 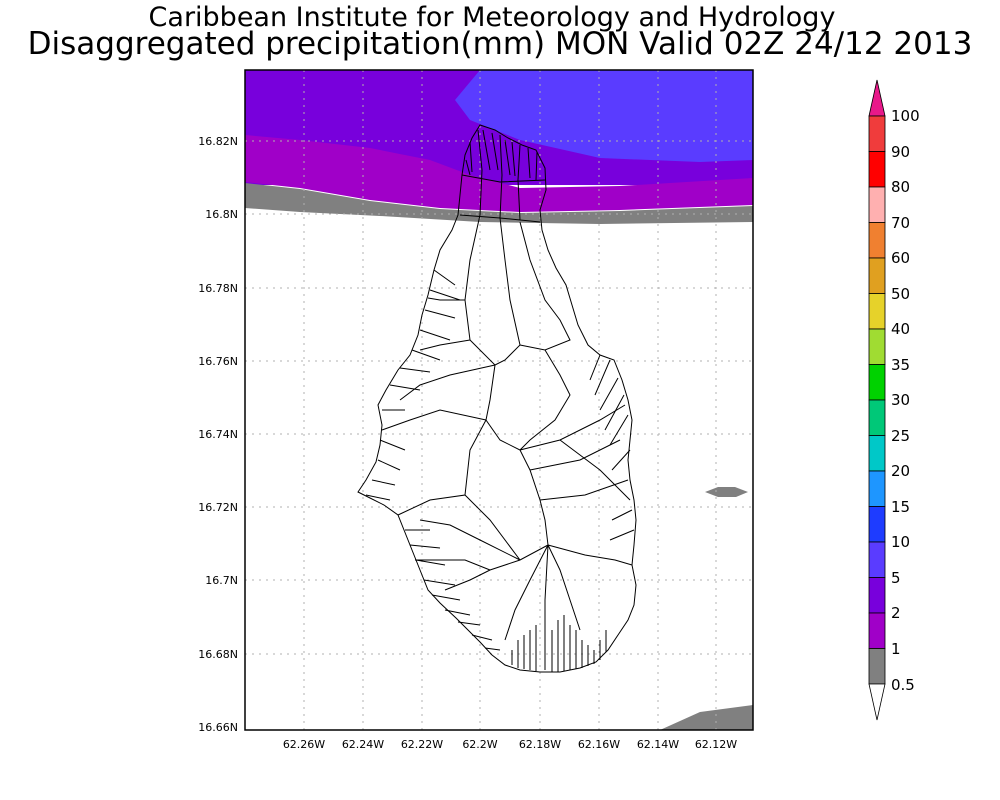 What do you see at coordinates (900, 258) in the screenshot?
I see `colorbar-label: 60` at bounding box center [900, 258].